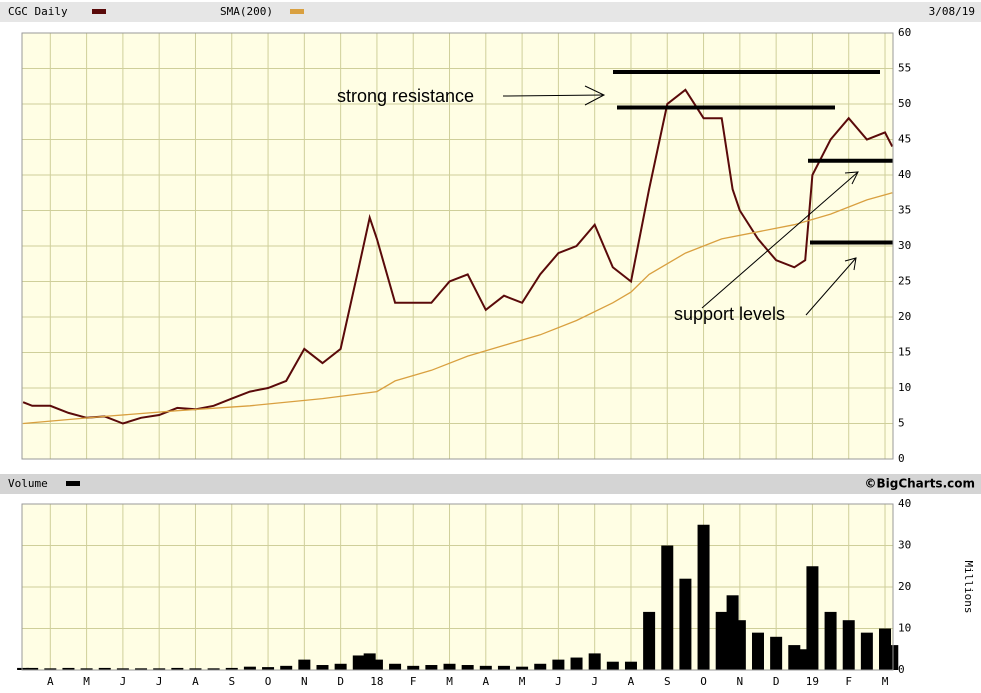  Describe the element at coordinates (904, 245) in the screenshot. I see `y-tick-label: 30` at that location.